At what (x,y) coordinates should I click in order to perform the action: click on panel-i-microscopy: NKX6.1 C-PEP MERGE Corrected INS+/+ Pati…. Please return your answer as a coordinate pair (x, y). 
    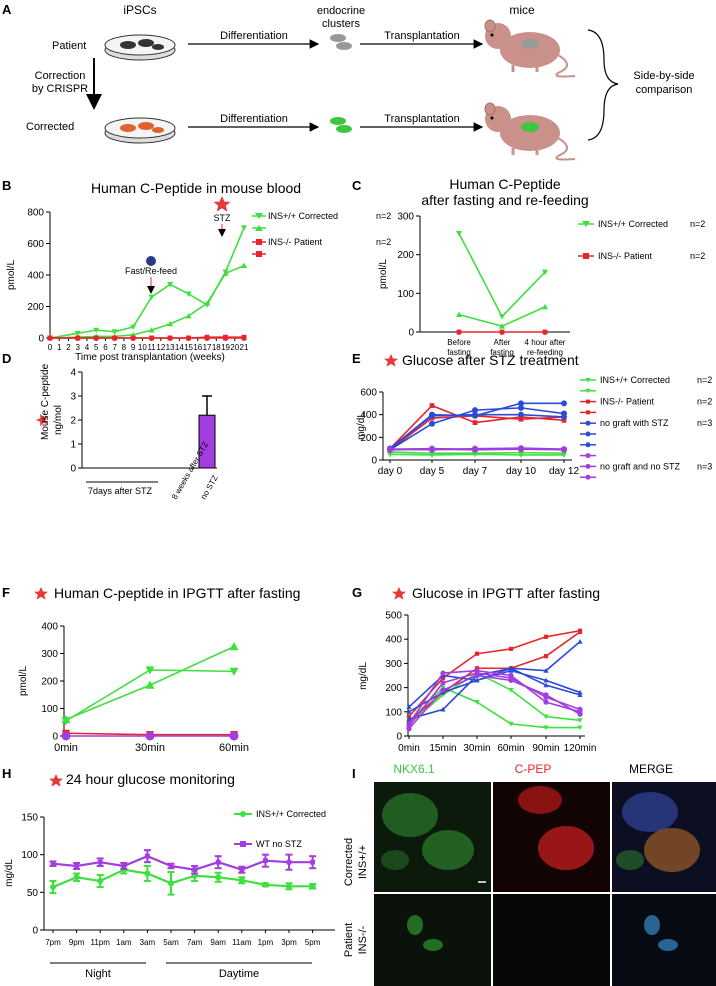
    Looking at the image, I should click on (529, 874).